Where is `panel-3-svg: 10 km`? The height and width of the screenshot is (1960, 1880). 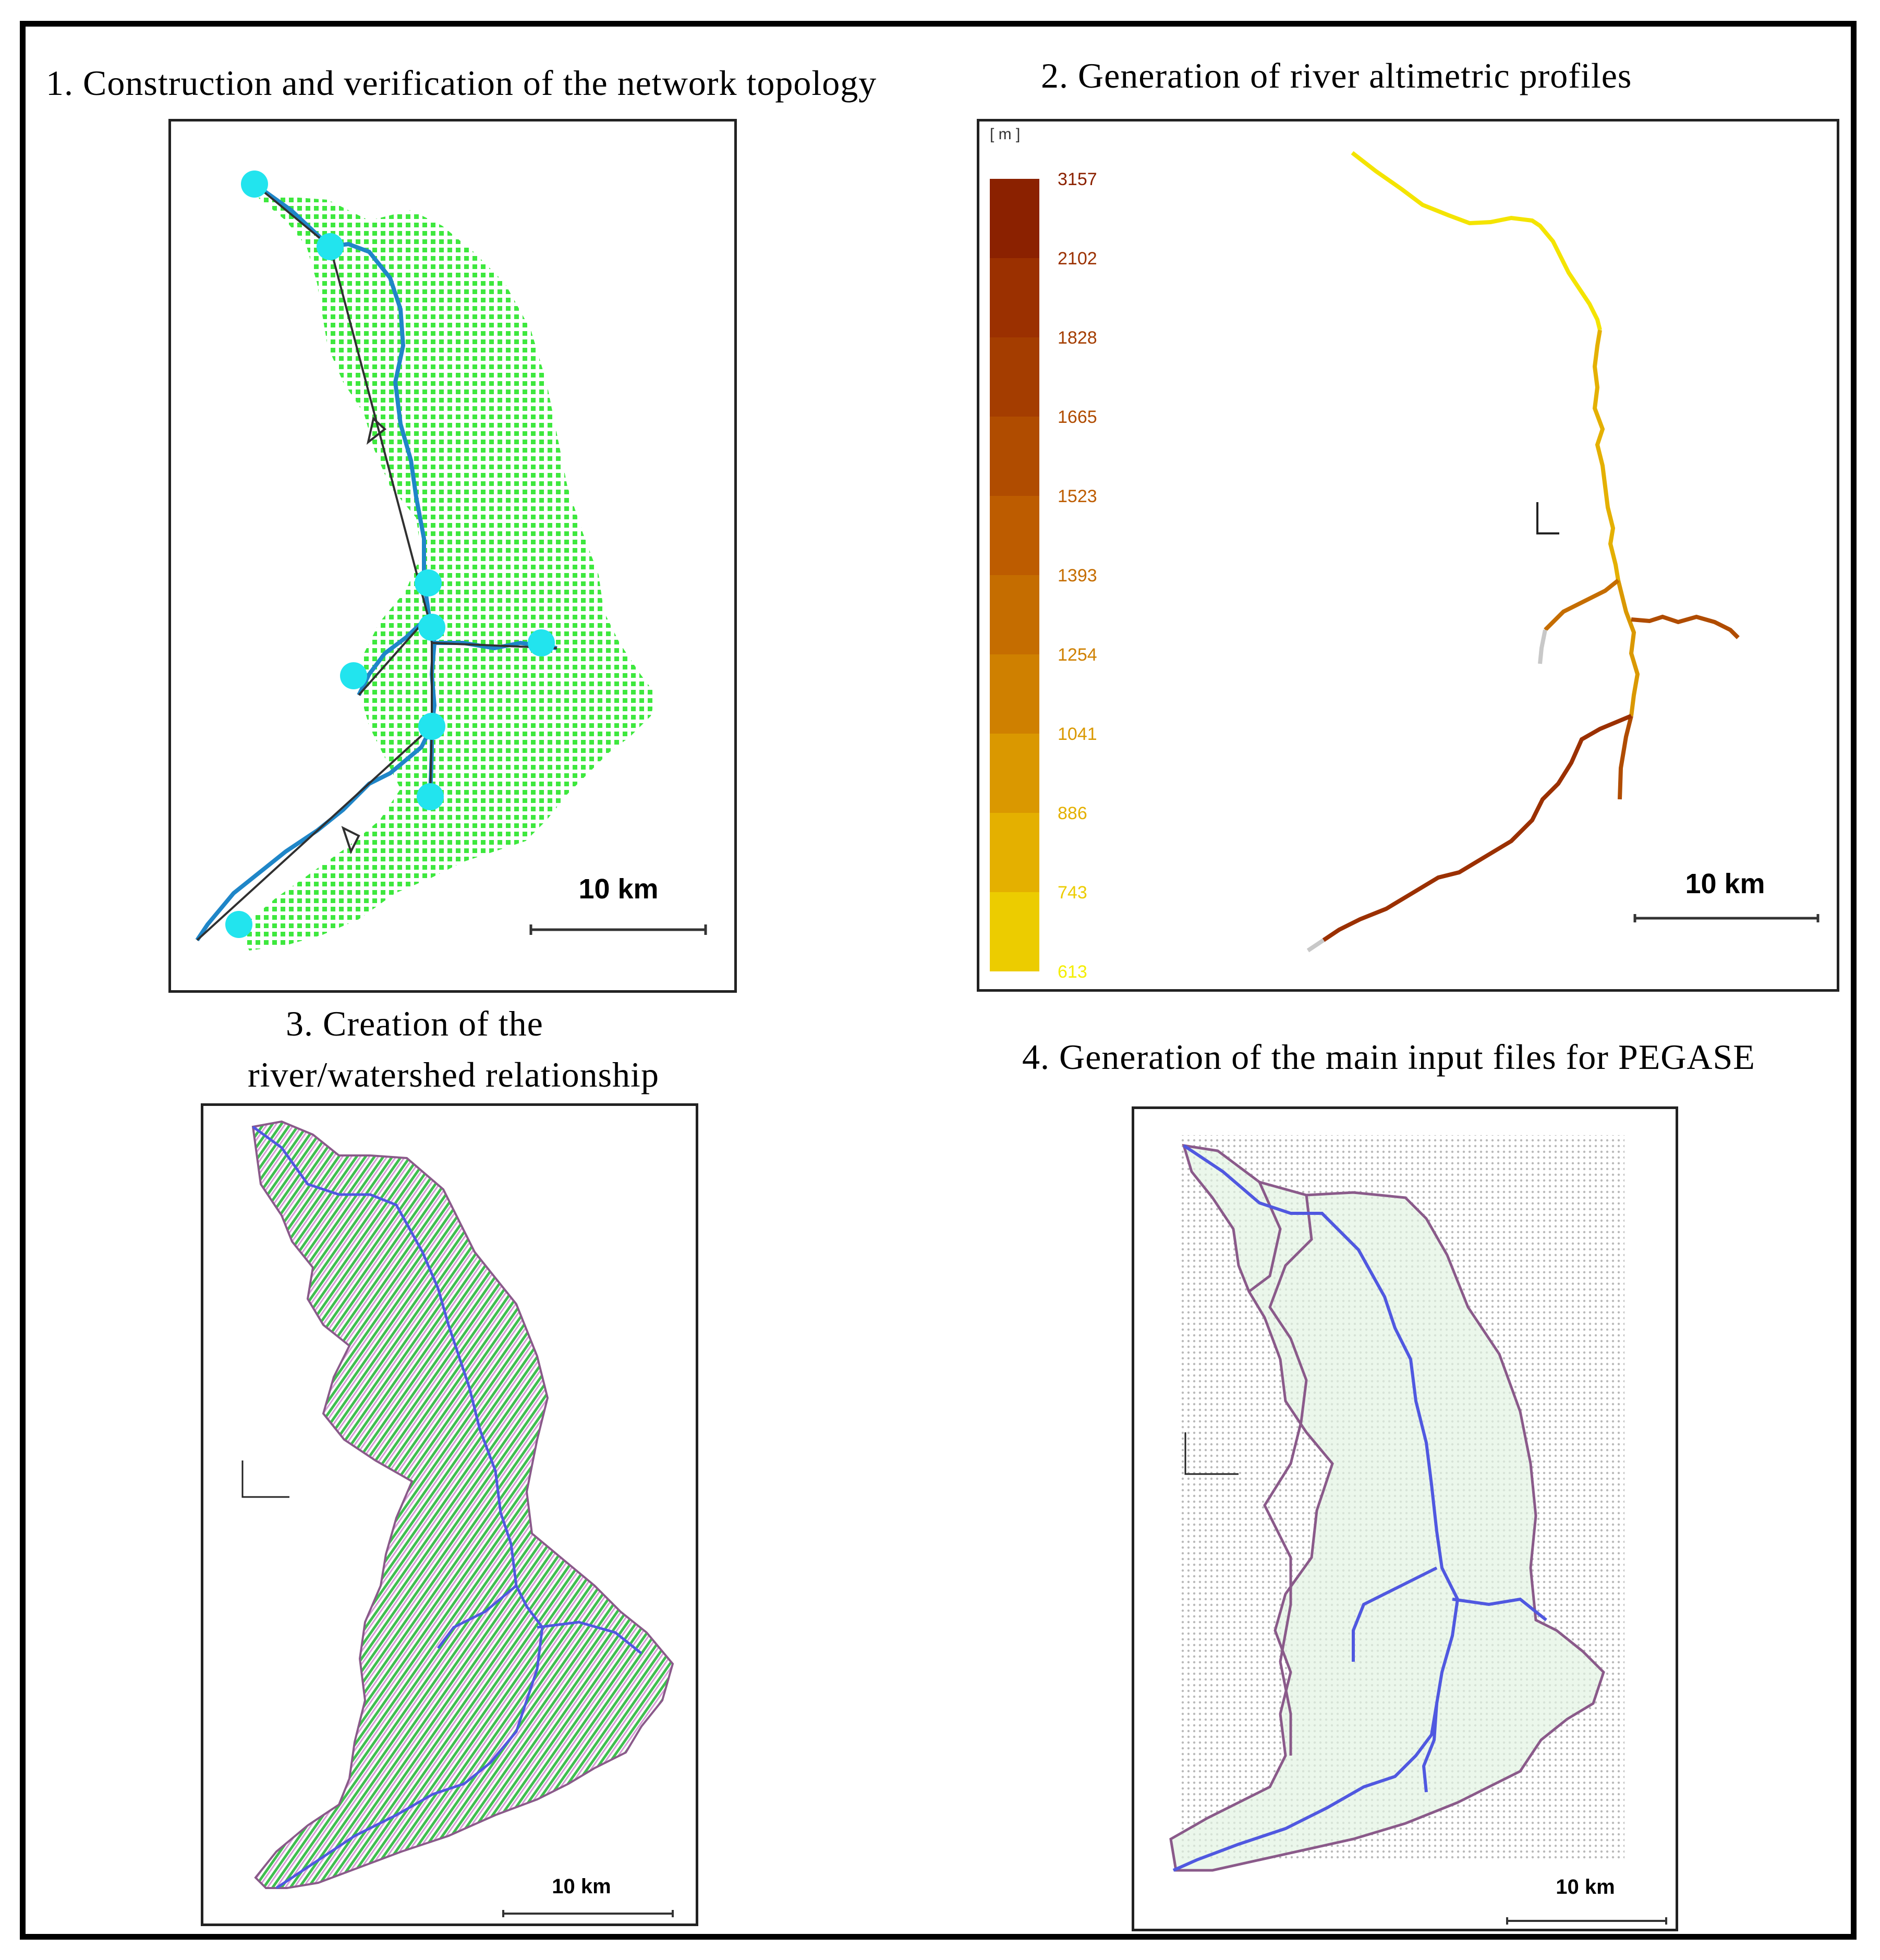
panel-3-svg: 10 km is located at coordinates (457, 1519).